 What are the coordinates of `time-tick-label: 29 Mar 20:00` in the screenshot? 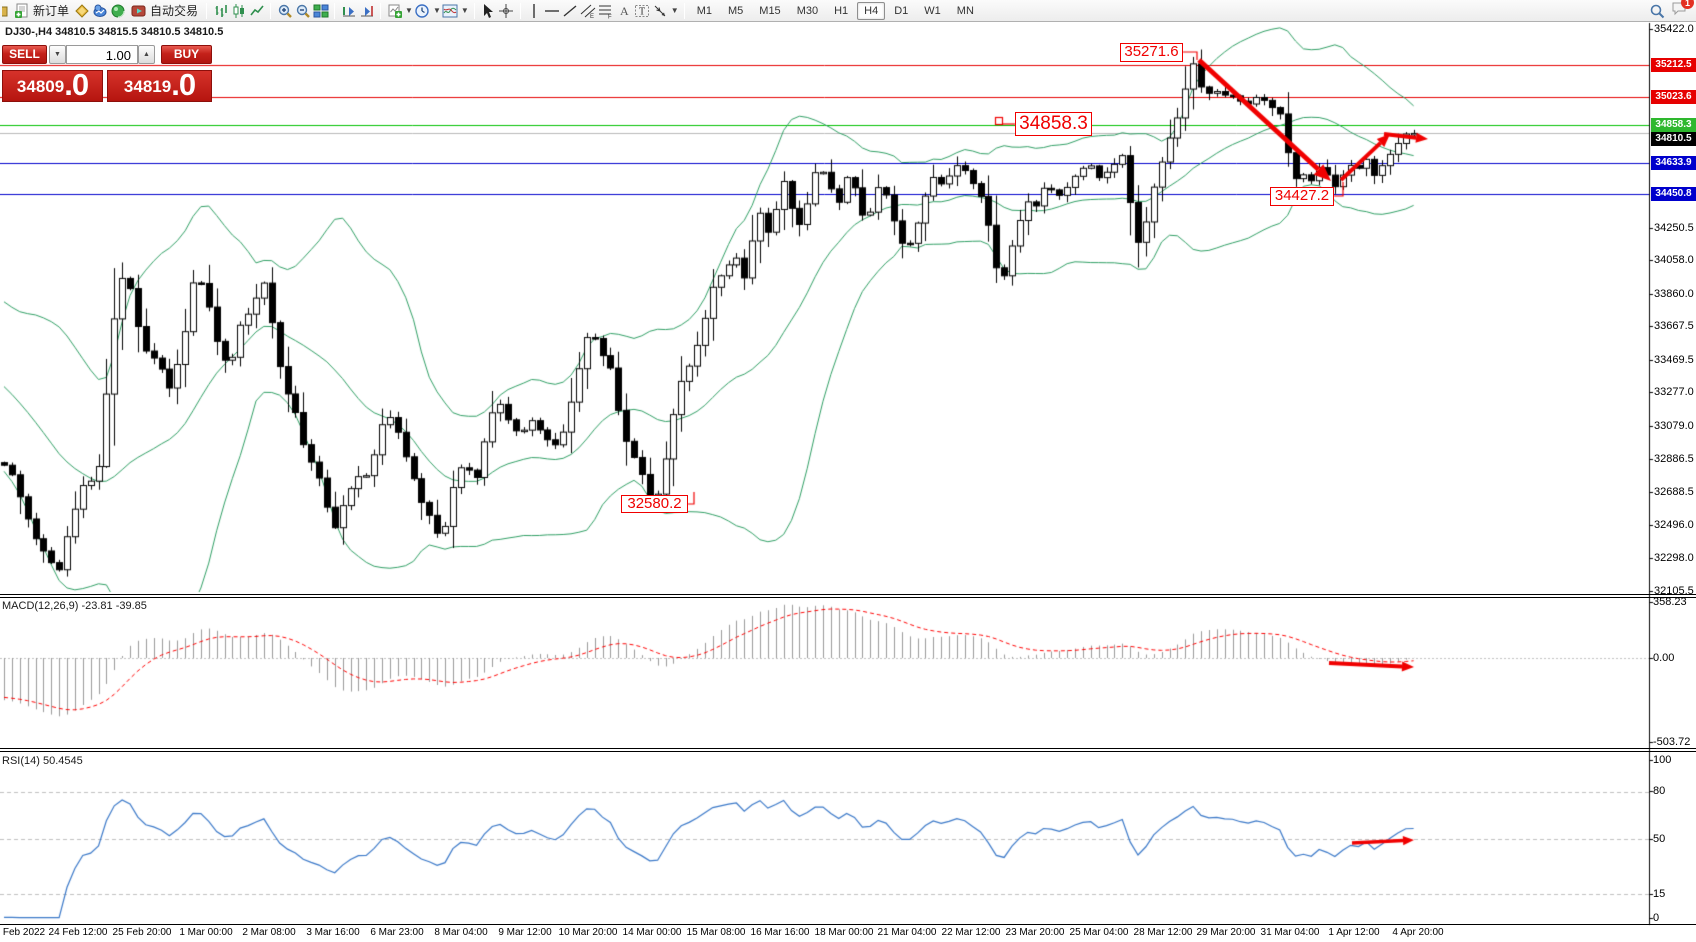 It's located at (1226, 932).